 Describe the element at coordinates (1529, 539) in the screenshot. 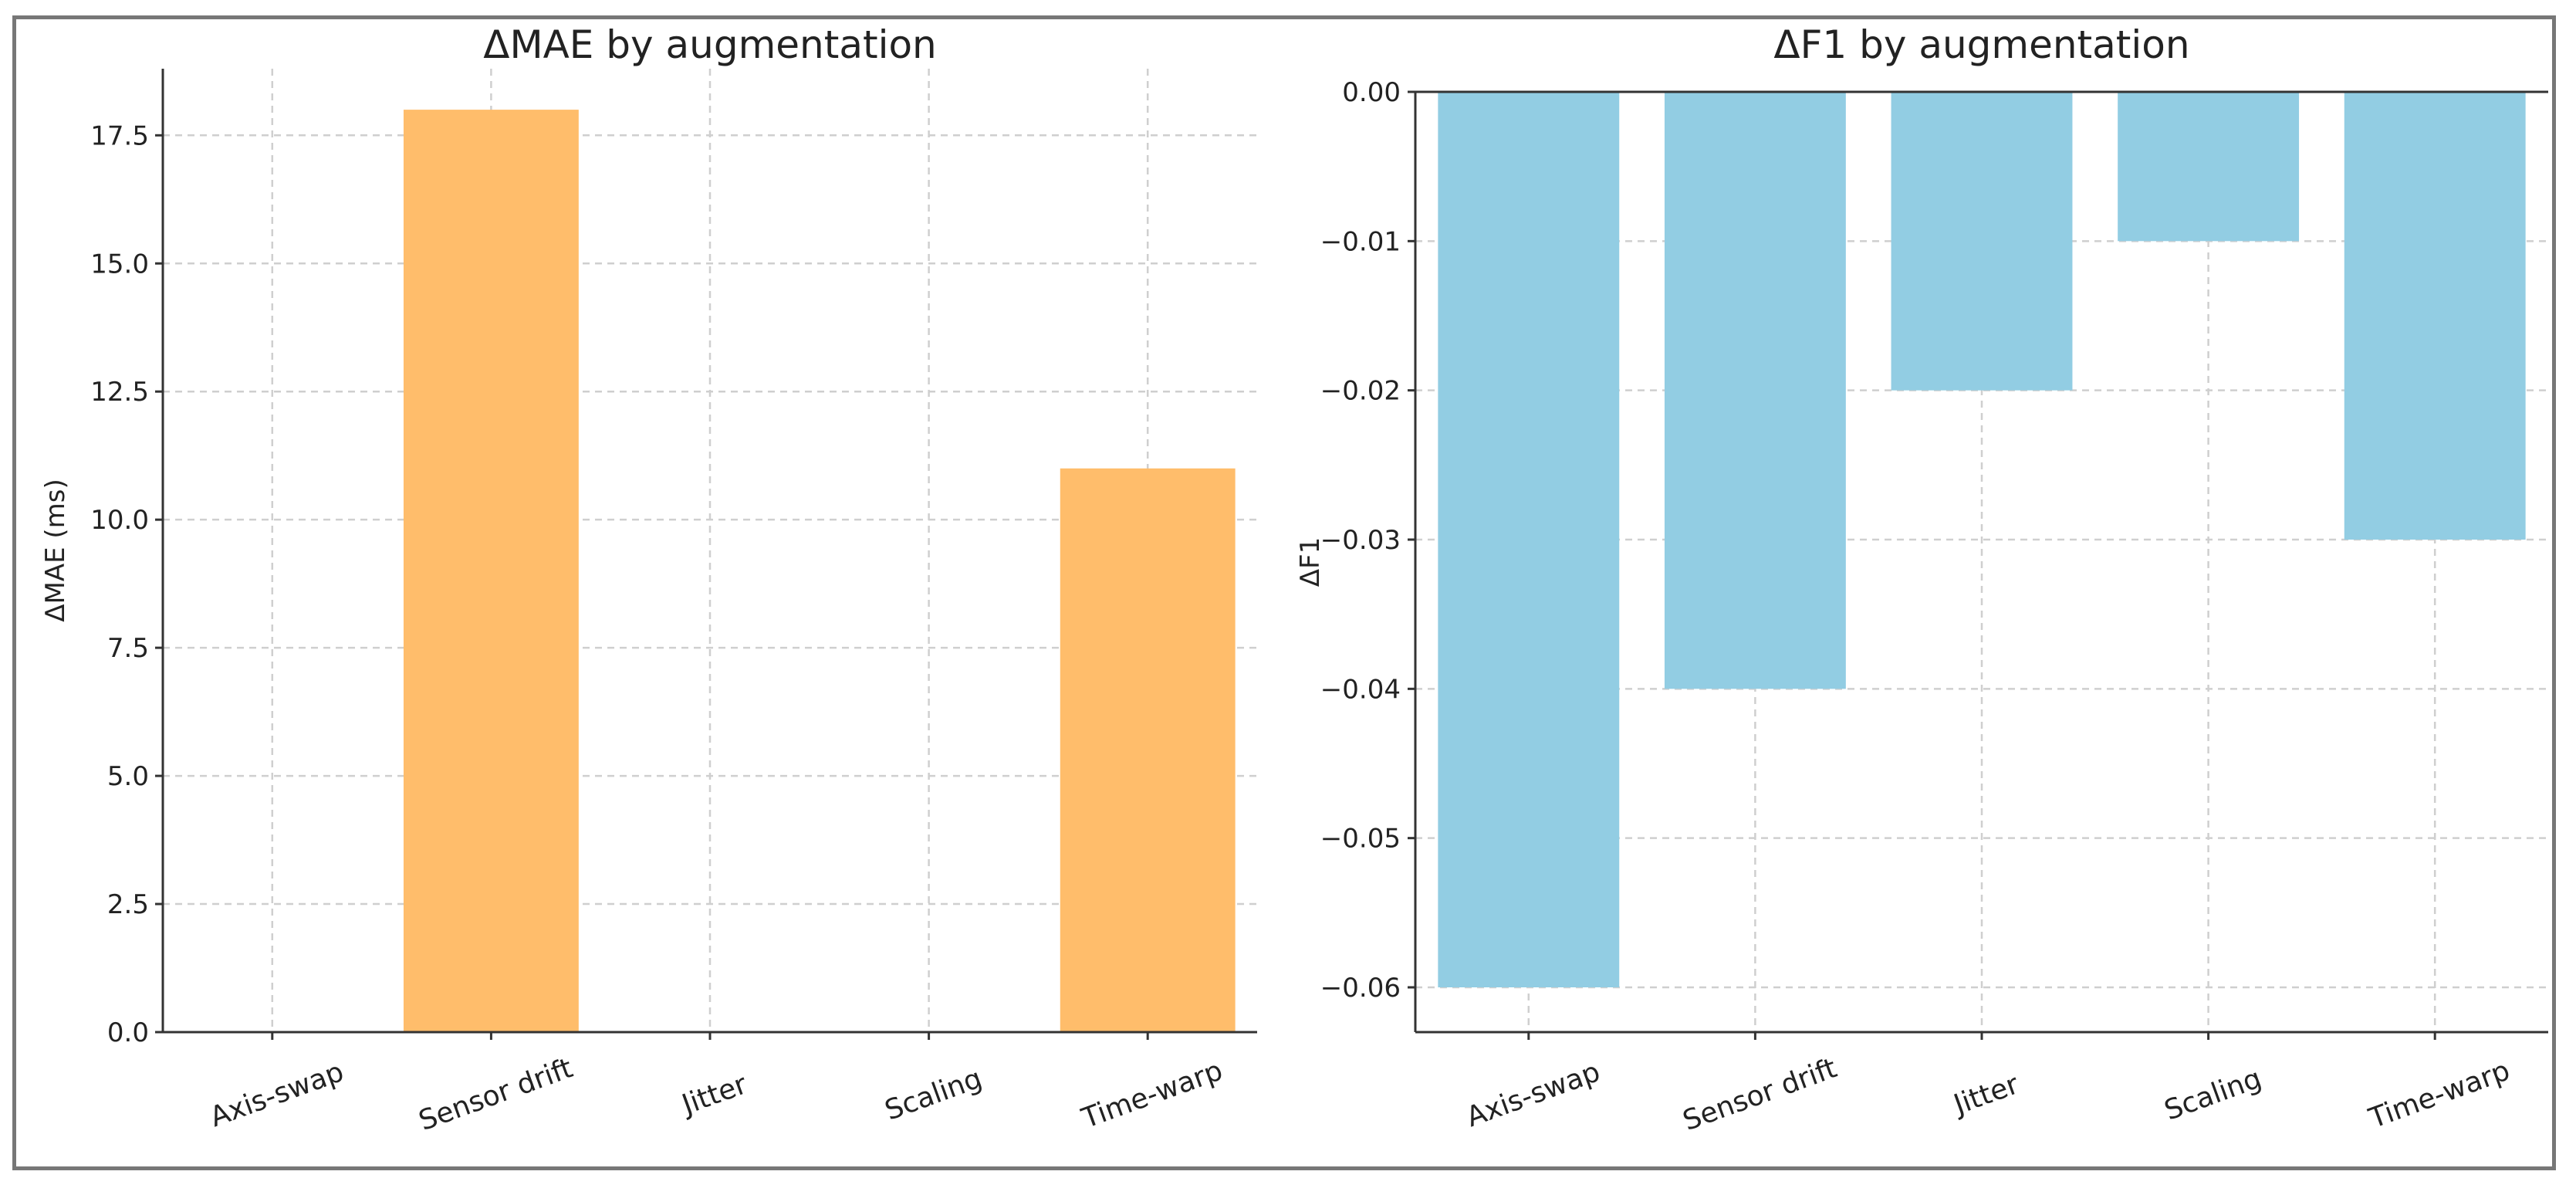

I see `f1-bar-axis-swap` at that location.